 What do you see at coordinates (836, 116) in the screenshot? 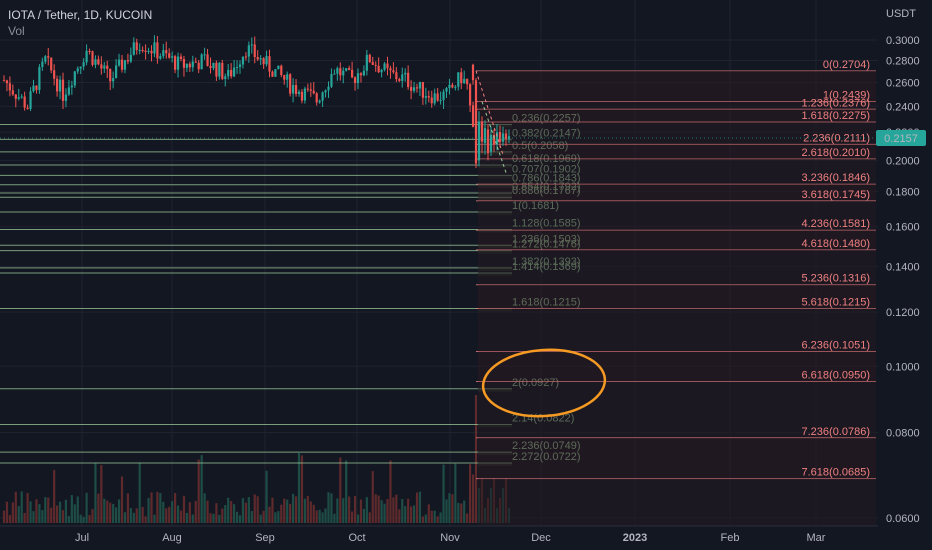
I see `fib-extension-label: 1.618(0.2275)` at bounding box center [836, 116].